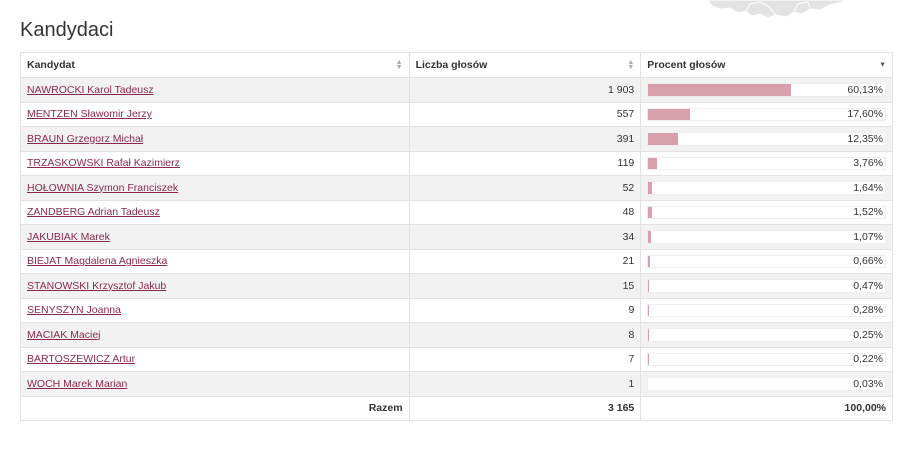 The height and width of the screenshot is (456, 922). I want to click on vote-count: 52, so click(525, 188).